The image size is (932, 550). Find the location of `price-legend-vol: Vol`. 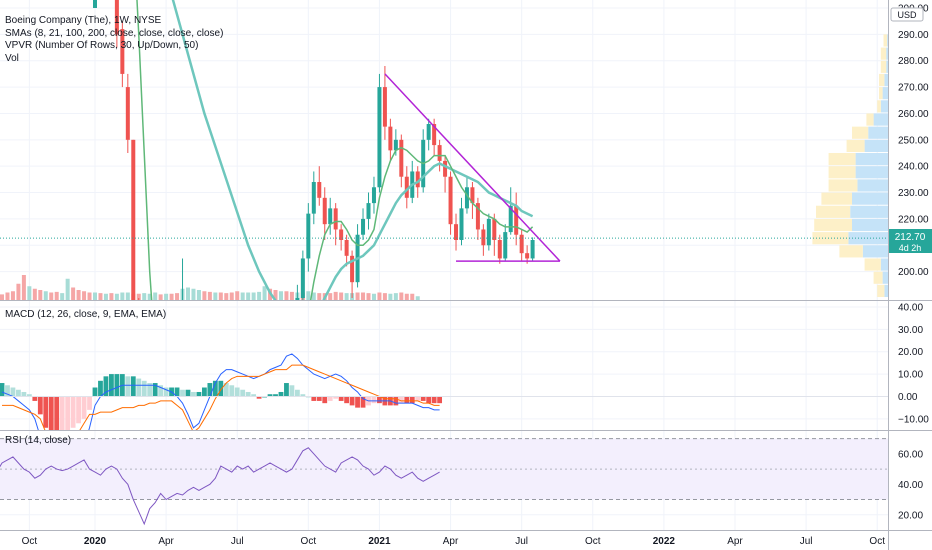

price-legend-vol: Vol is located at coordinates (12, 58).